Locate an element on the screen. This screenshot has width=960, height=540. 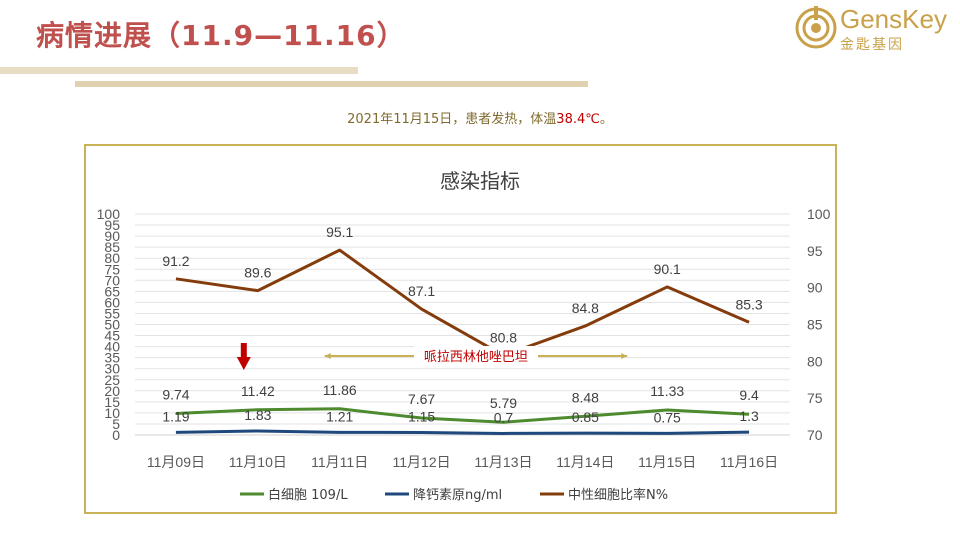
legend-label: 白细胞 109/L is located at coordinates (308, 495).